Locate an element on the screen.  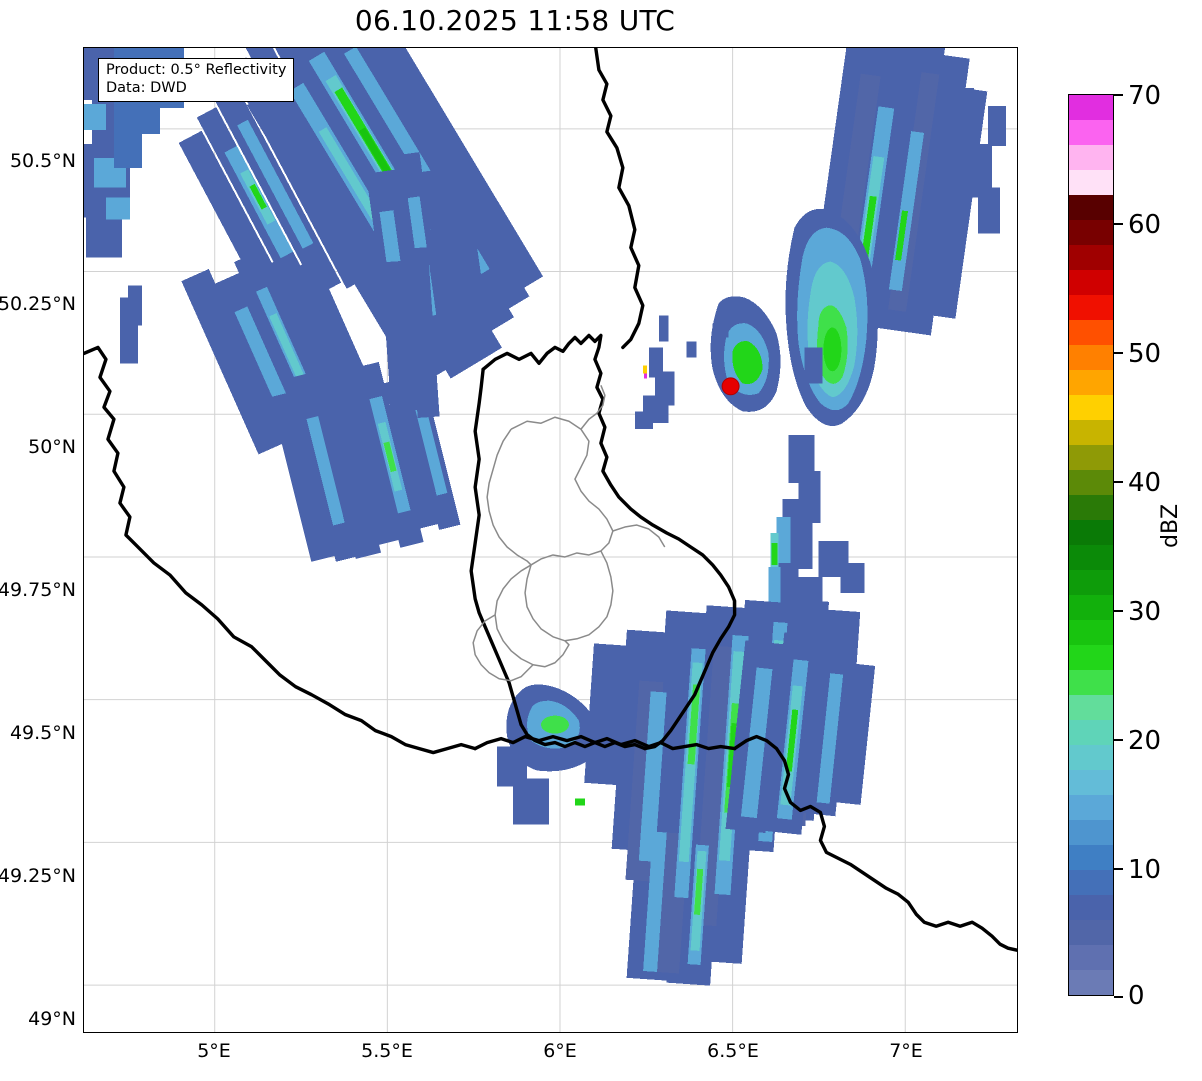
y-tick-label: 50.25°N is located at coordinates (38, 304).